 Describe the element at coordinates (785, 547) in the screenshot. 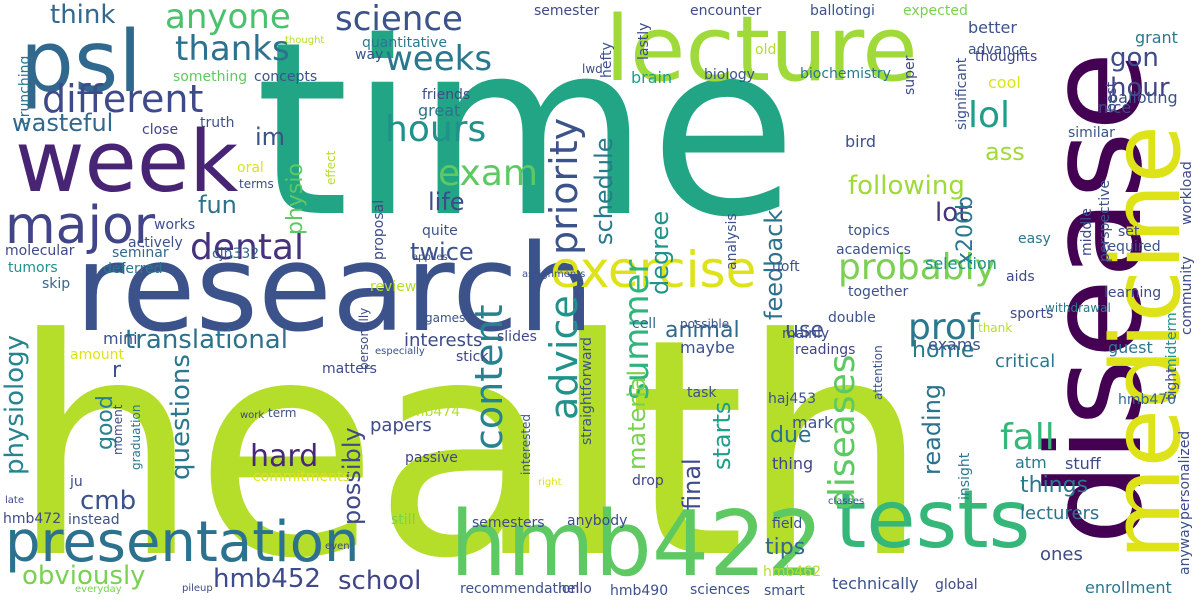

I see `cloud-word: tips` at that location.